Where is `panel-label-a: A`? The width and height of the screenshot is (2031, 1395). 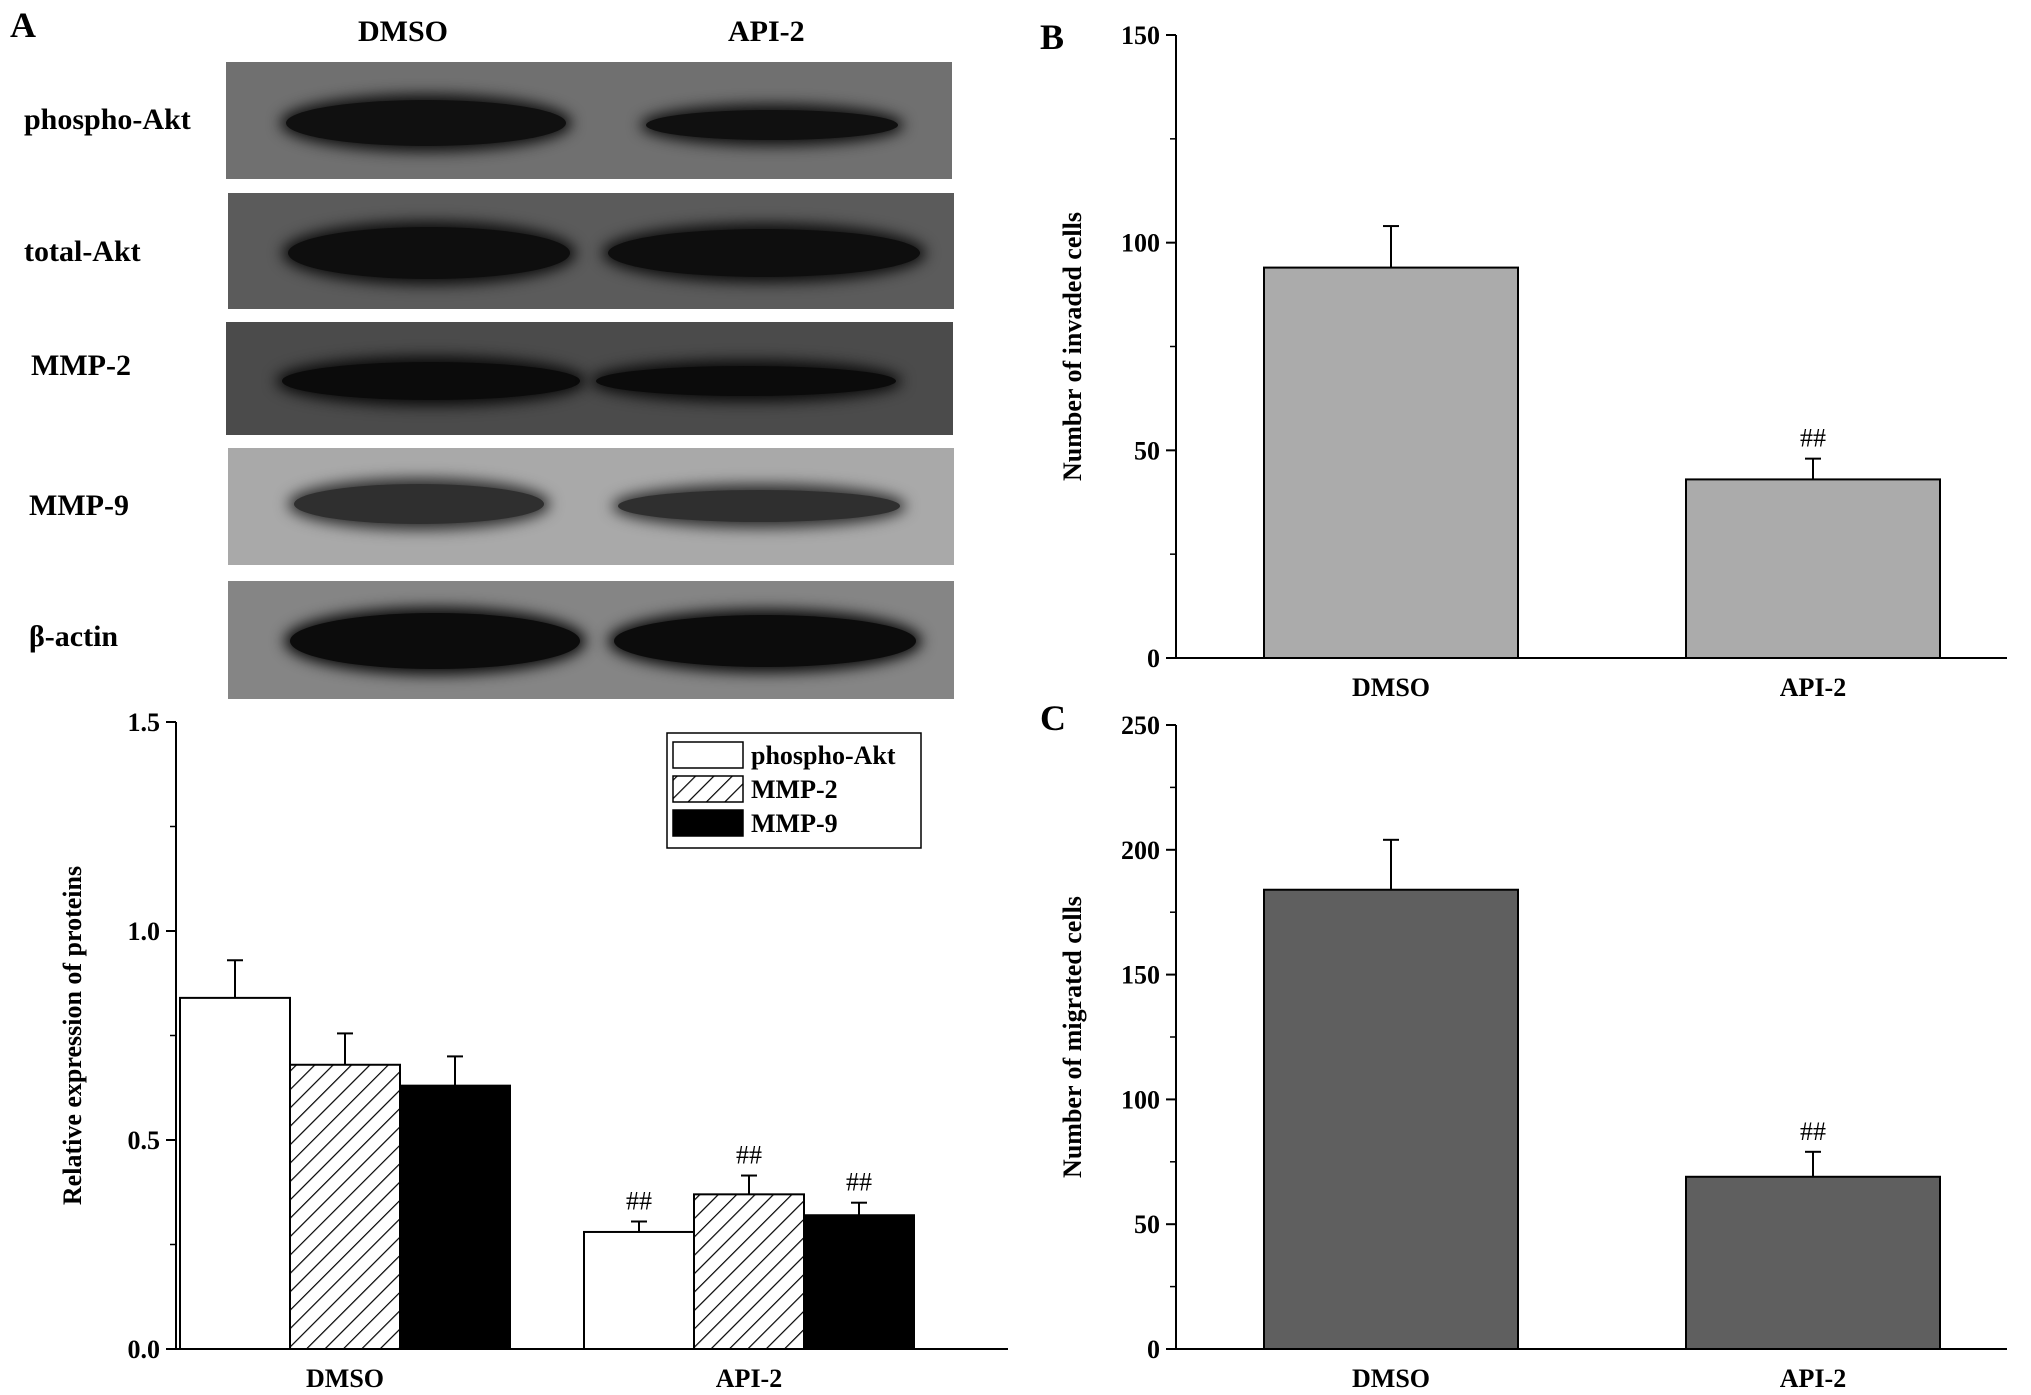
panel-label-a: A is located at coordinates (23, 25).